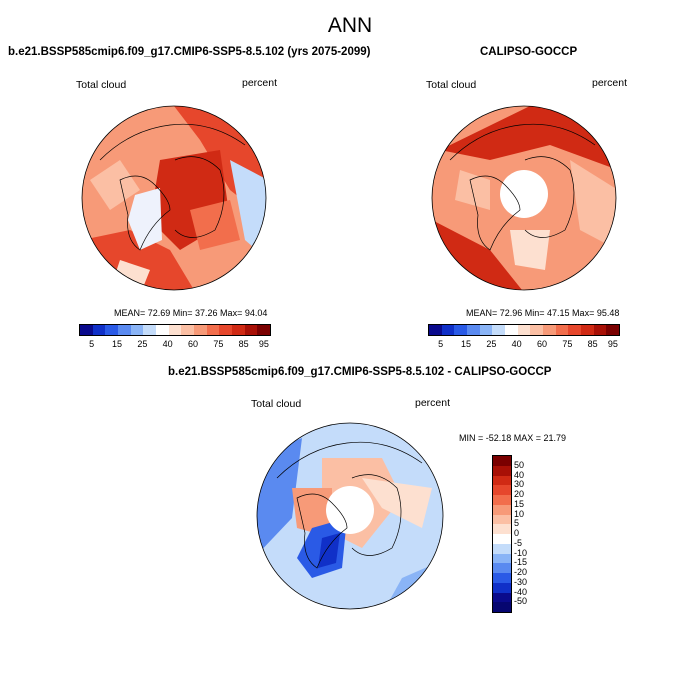 This screenshot has height=700, width=700. Describe the element at coordinates (101, 85) in the screenshot. I see `panel1-variable-label: Total cloud` at that location.